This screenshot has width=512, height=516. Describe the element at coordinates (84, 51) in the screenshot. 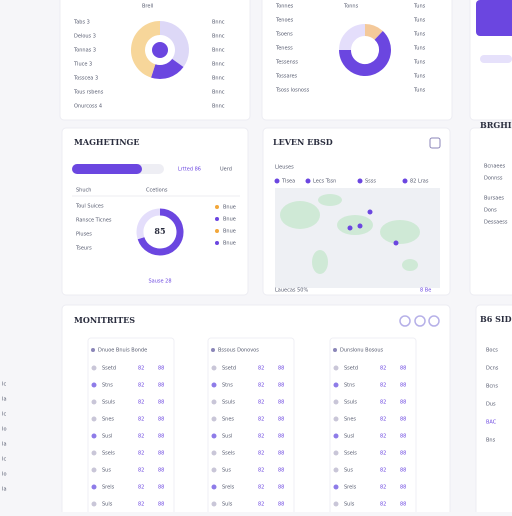

I see `row-label: Tonnas 3` at that location.